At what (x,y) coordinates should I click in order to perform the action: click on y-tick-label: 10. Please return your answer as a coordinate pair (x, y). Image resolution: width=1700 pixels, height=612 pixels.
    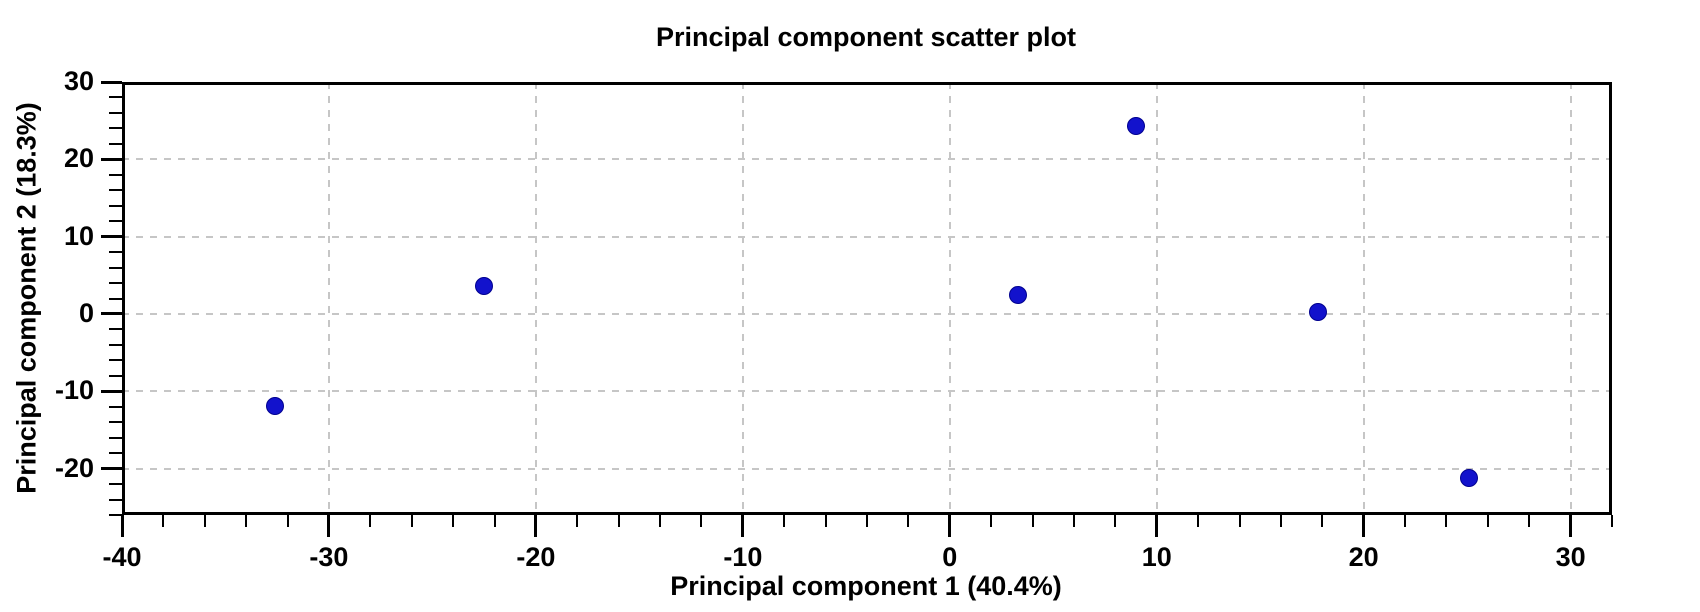
    Looking at the image, I should click on (78, 235).